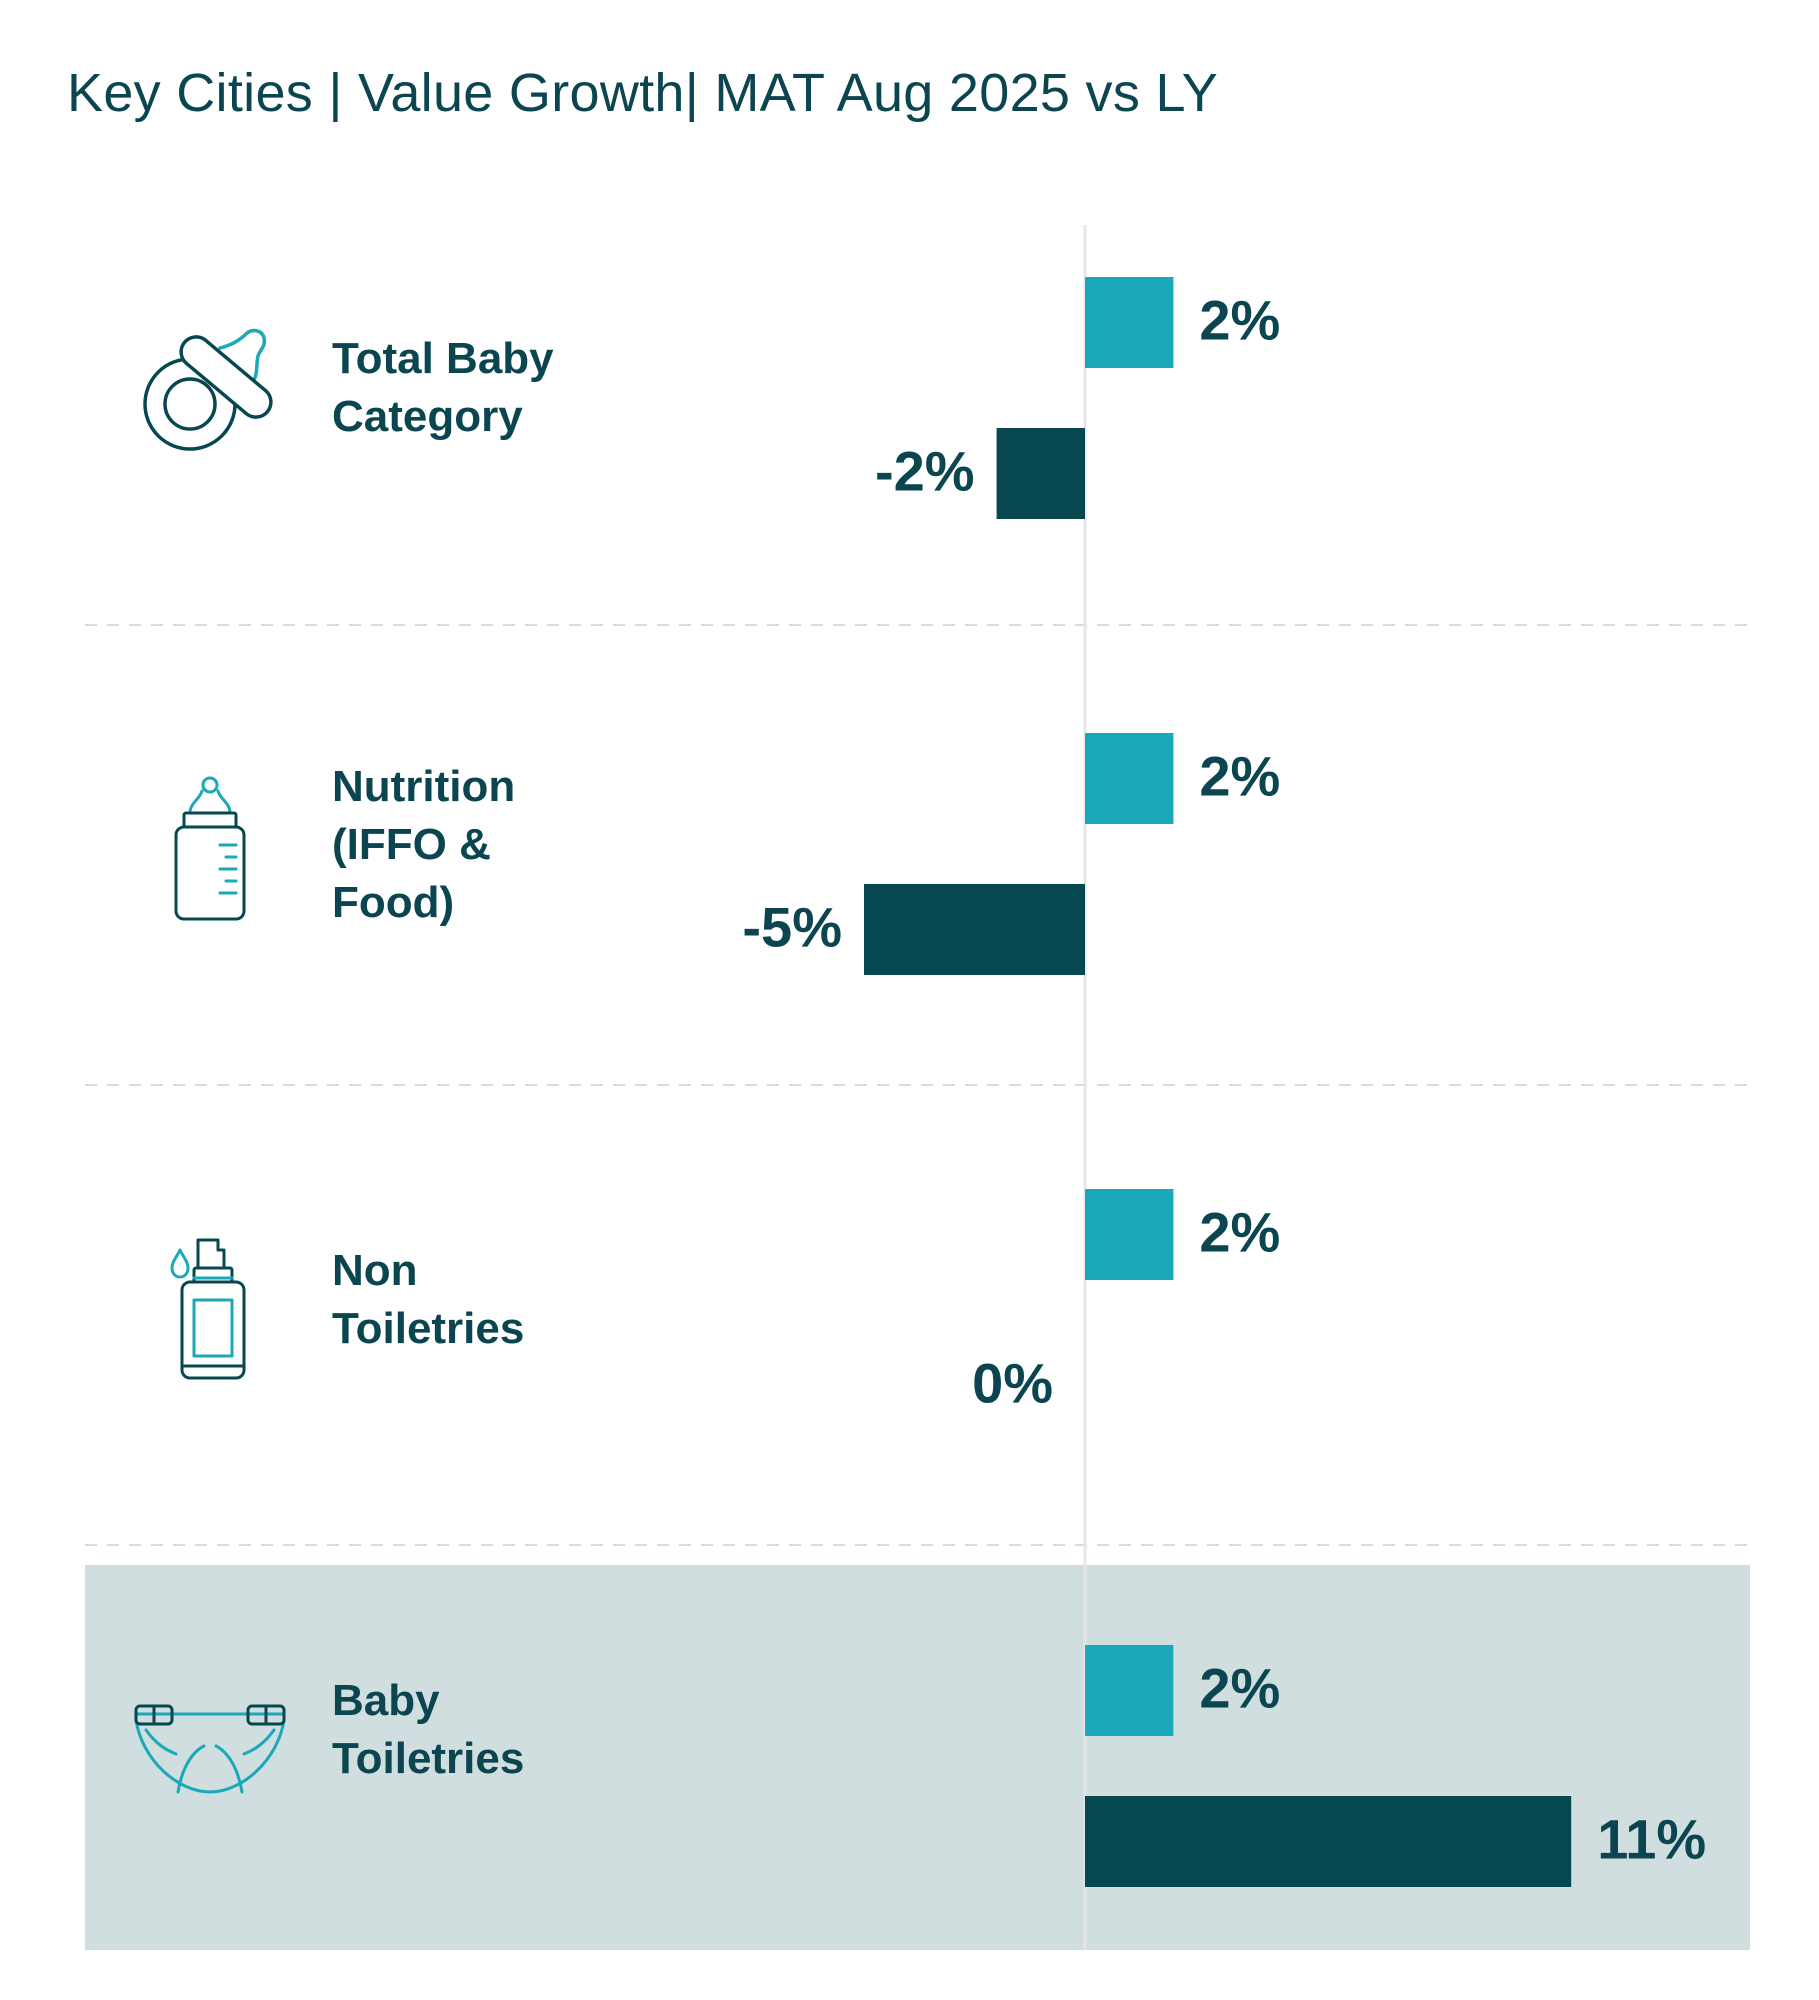 This screenshot has height=2000, width=1819. I want to click on category-label-line: (IFFO &, so click(411, 844).